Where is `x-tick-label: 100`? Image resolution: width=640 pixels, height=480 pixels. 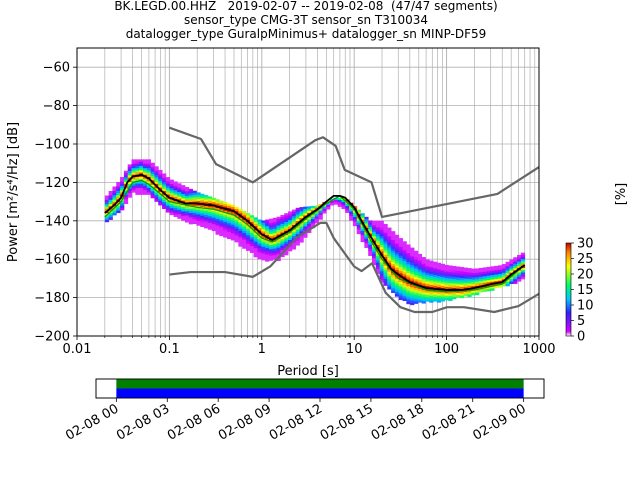 x-tick-label: 100 is located at coordinates (446, 349).